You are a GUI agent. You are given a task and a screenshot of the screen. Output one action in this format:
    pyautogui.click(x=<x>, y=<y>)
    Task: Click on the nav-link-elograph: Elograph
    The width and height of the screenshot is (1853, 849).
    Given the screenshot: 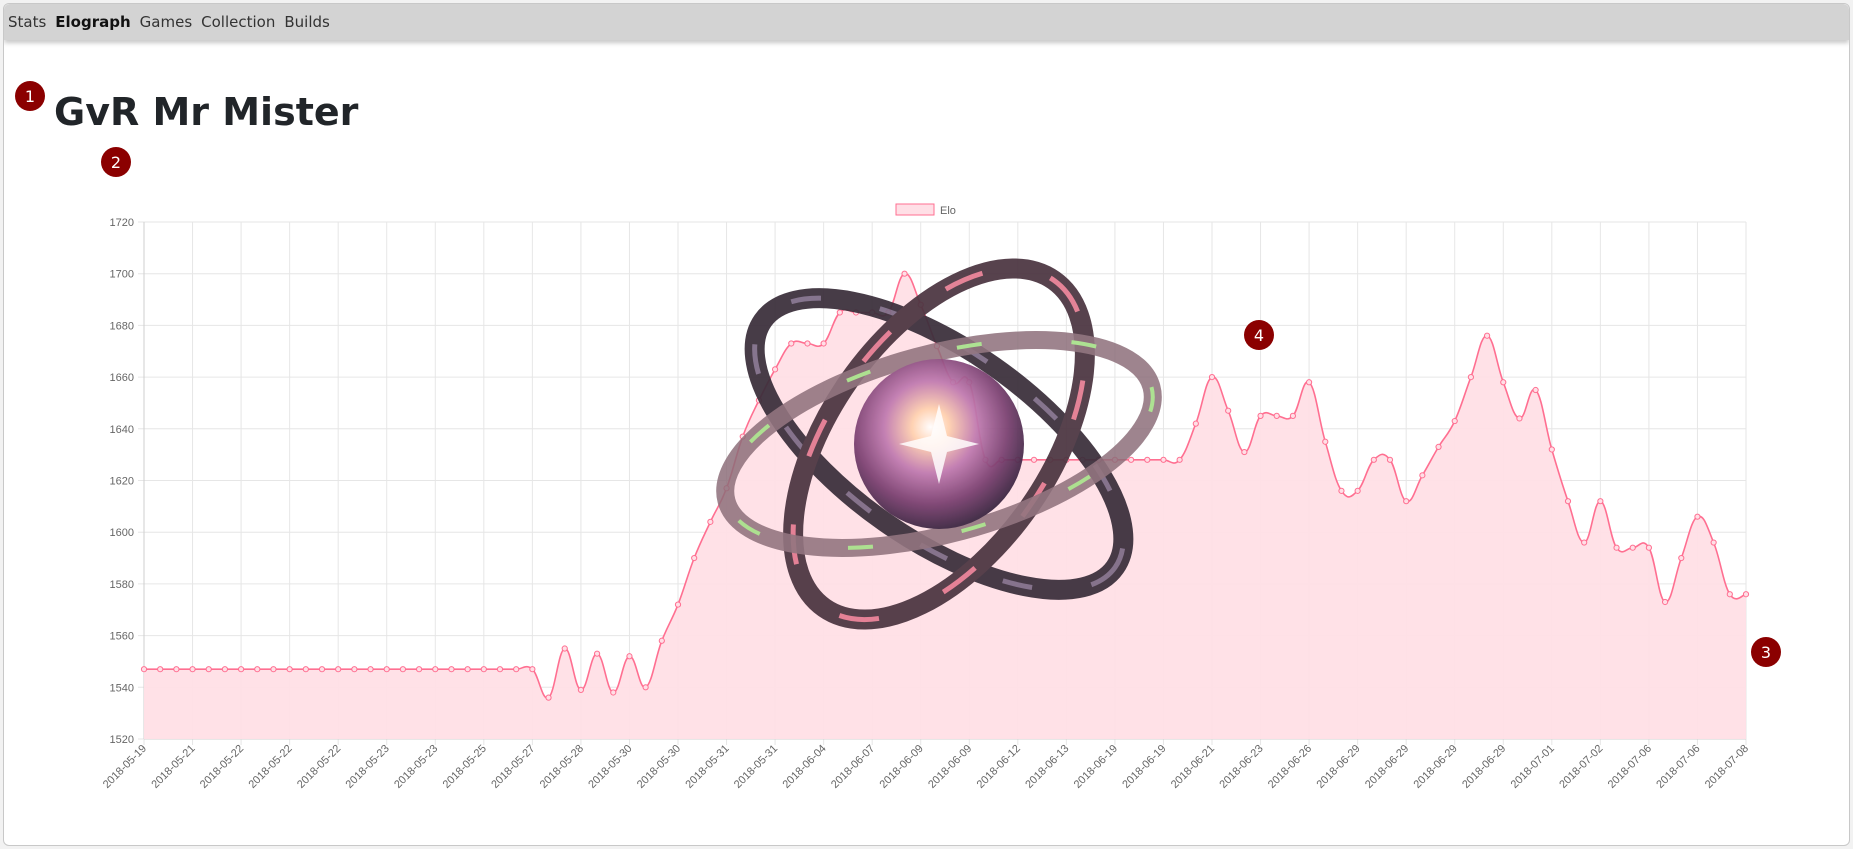 What is the action you would take?
    pyautogui.click(x=93, y=22)
    